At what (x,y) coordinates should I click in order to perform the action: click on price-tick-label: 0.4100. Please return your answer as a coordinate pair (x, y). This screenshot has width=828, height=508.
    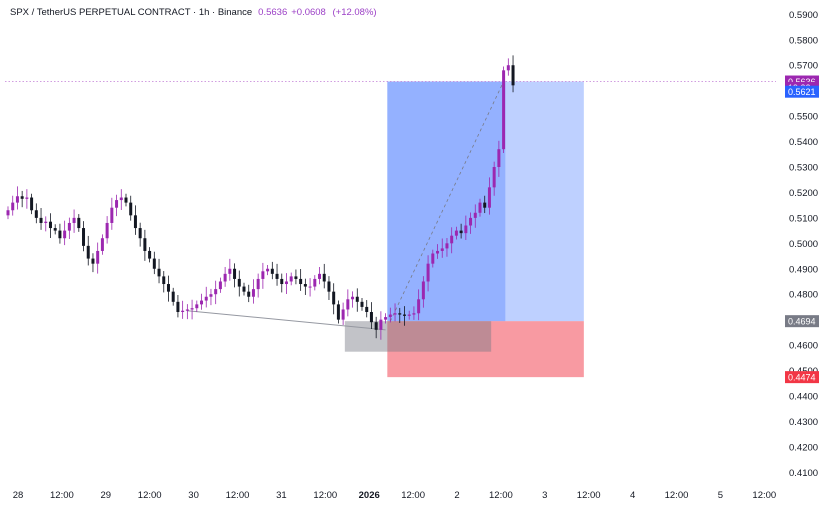
    Looking at the image, I should click on (803, 473).